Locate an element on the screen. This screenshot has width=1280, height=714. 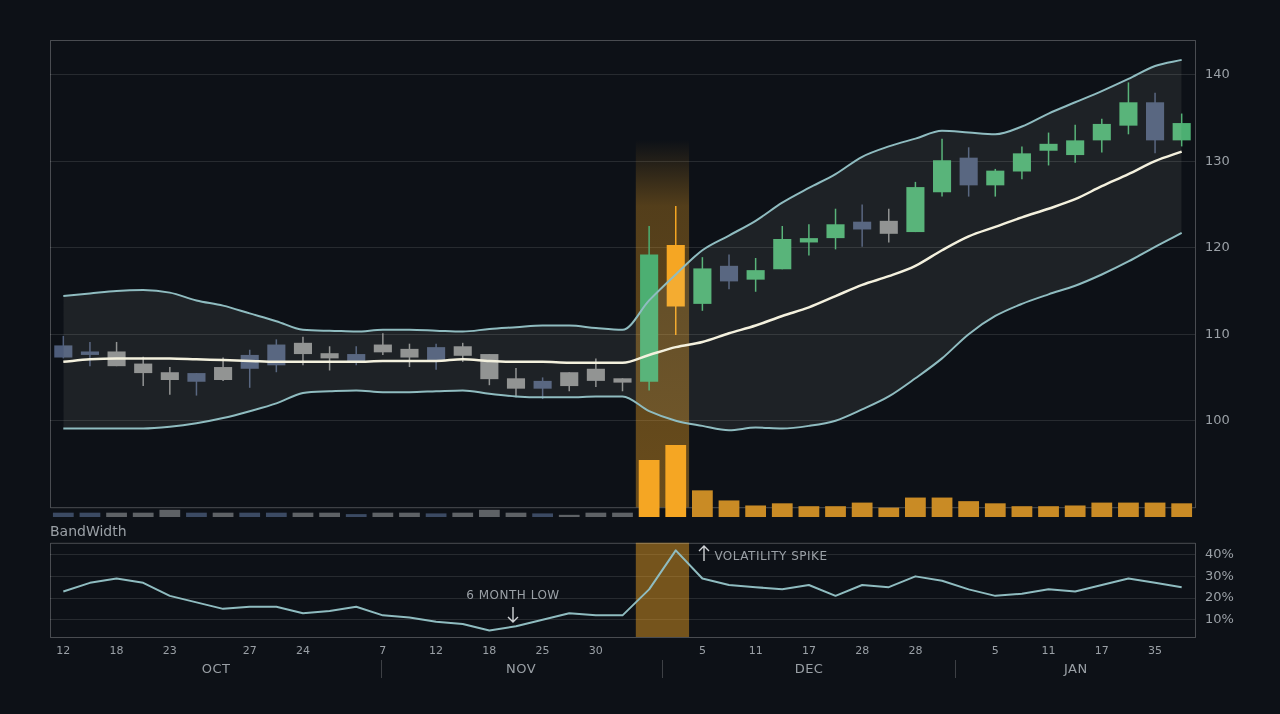
text: JAN is located at coordinates (1075, 668).